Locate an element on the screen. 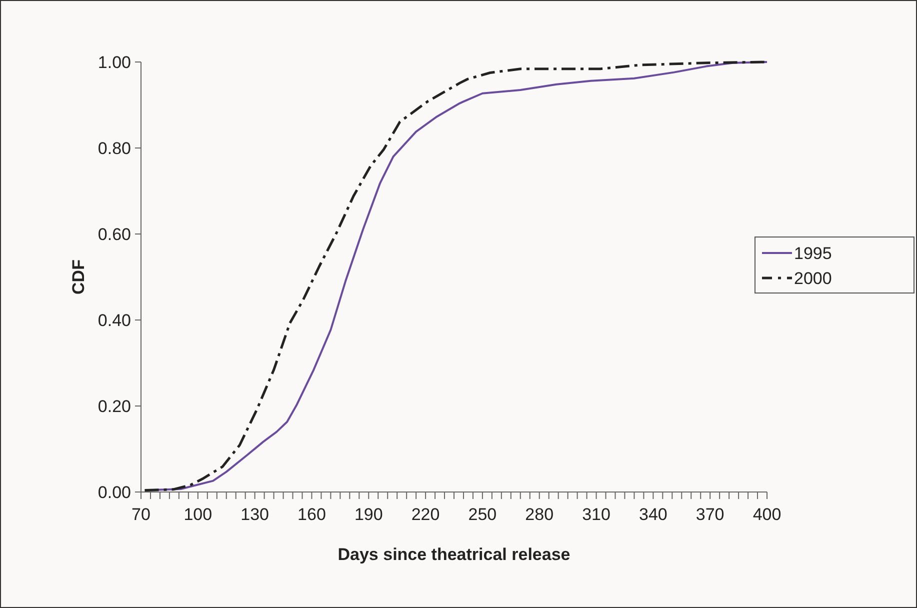  y-tick-label: 0.60 is located at coordinates (114, 234).